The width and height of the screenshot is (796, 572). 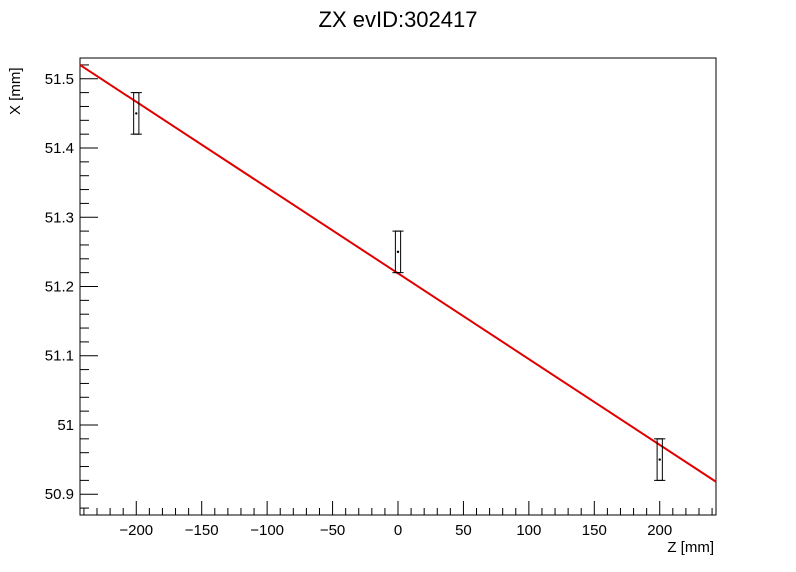 I want to click on y-tick-label: 51.2, so click(x=59, y=287).